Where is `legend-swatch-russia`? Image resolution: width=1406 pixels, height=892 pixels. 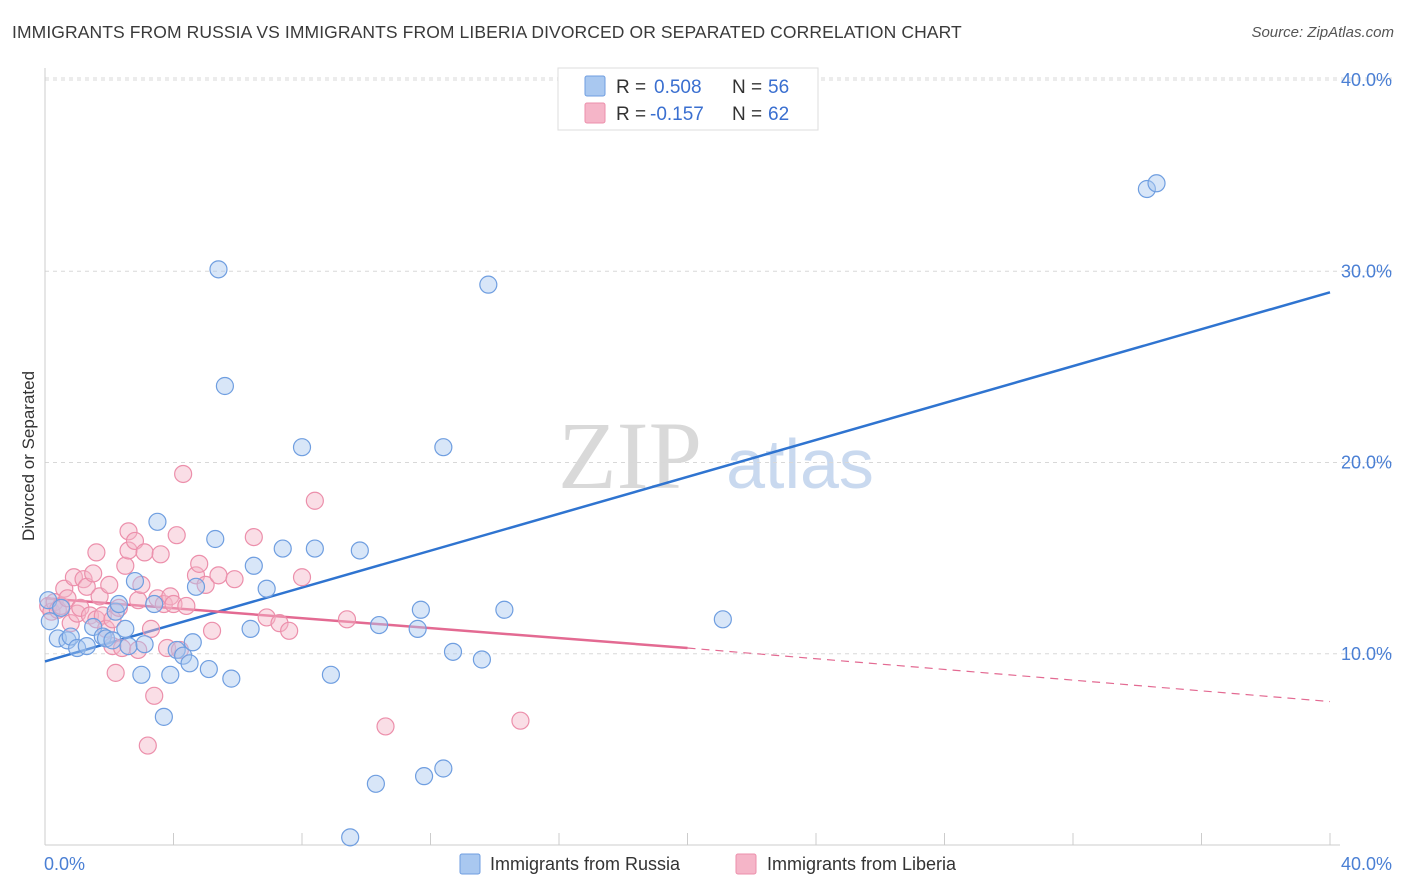 legend-swatch-russia is located at coordinates (595, 86).